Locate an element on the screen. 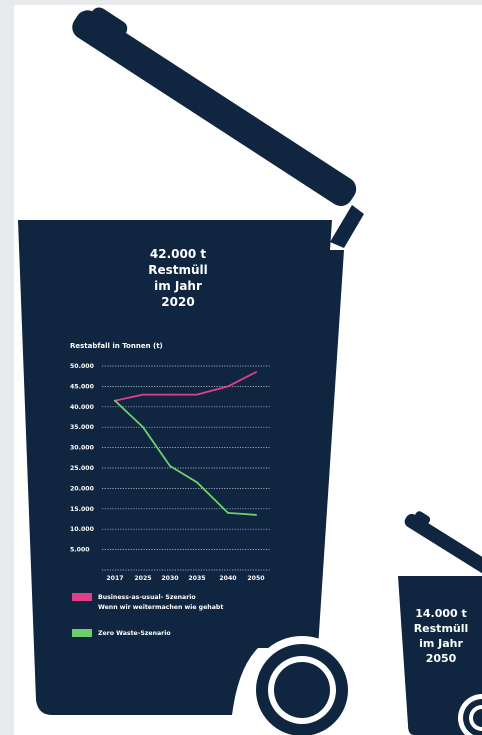  y-tick-label: 15.000 is located at coordinates (82, 509).